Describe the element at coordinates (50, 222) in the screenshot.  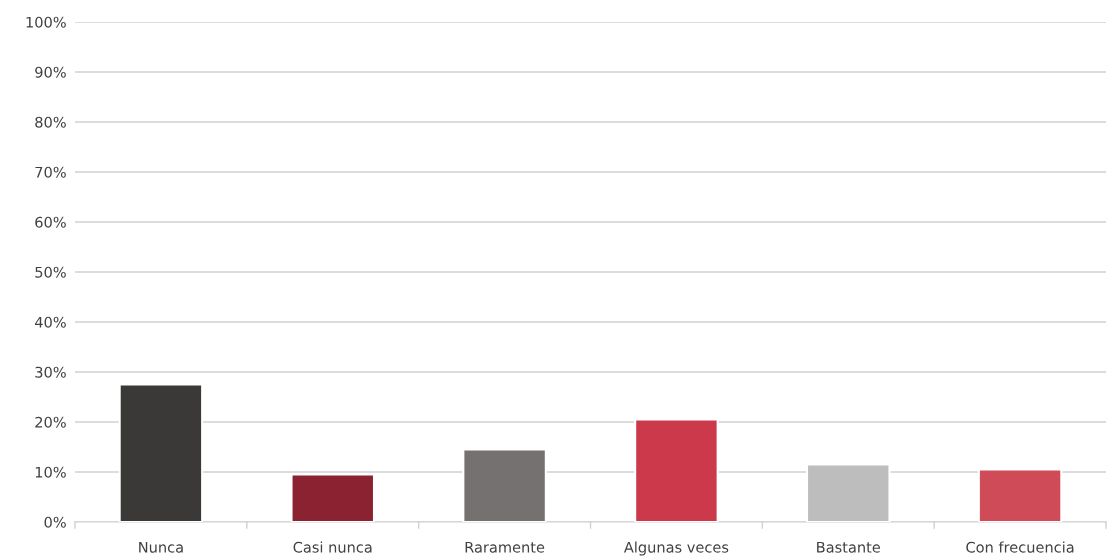
I see `y-tick-label: 60%` at that location.